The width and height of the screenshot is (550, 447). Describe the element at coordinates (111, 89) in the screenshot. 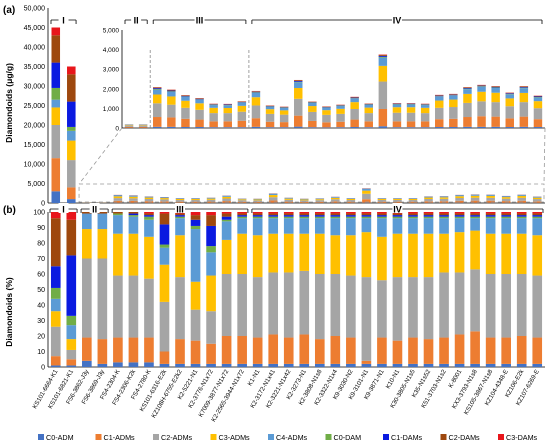

I see `inset-y-tick-label: 2,000` at that location.